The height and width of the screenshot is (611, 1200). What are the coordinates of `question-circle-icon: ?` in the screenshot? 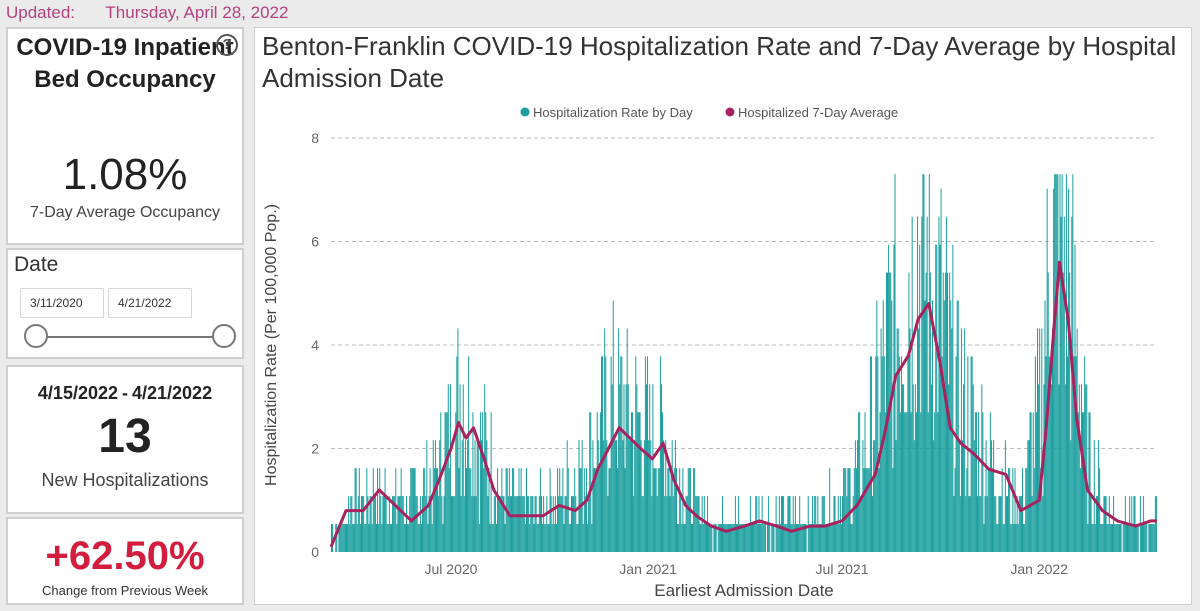 It's located at (227, 45).